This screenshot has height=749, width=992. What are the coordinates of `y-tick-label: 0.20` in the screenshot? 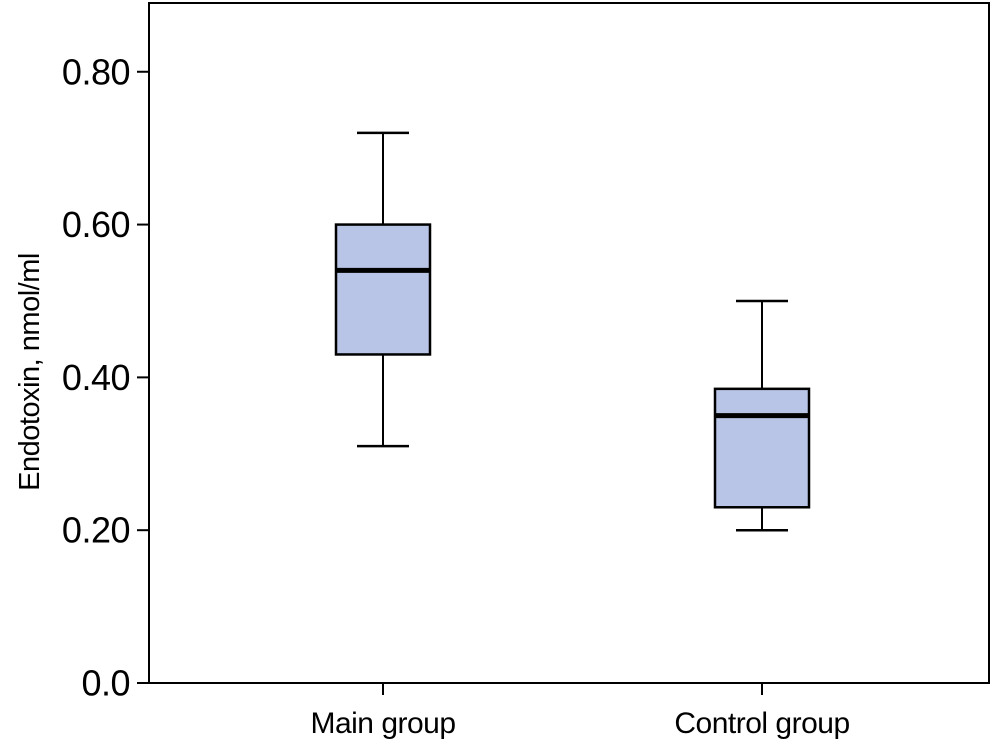 It's located at (96, 530).